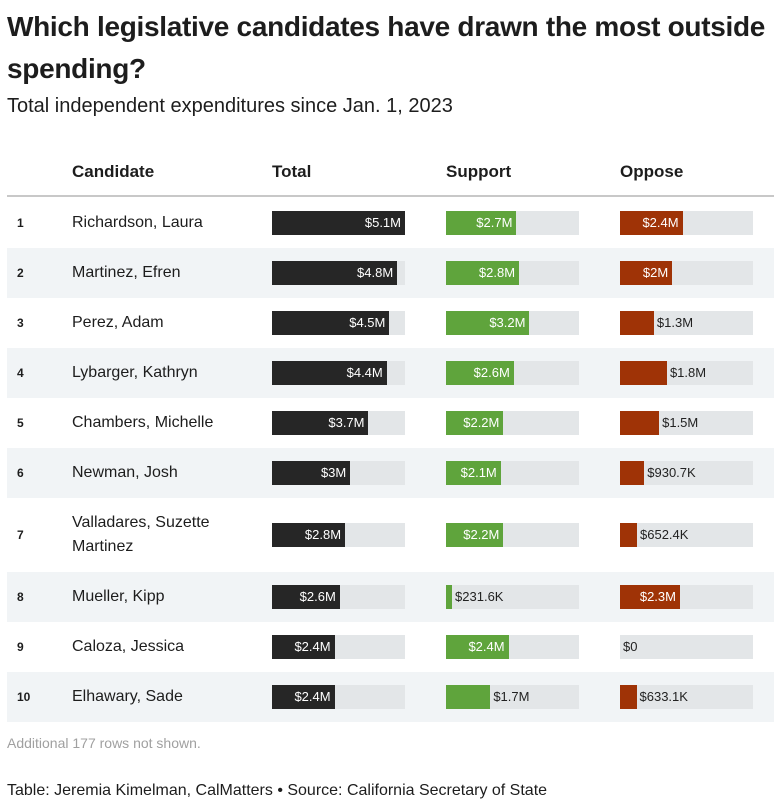 The height and width of the screenshot is (811, 780). I want to click on bar-track: $652.4K, so click(686, 535).